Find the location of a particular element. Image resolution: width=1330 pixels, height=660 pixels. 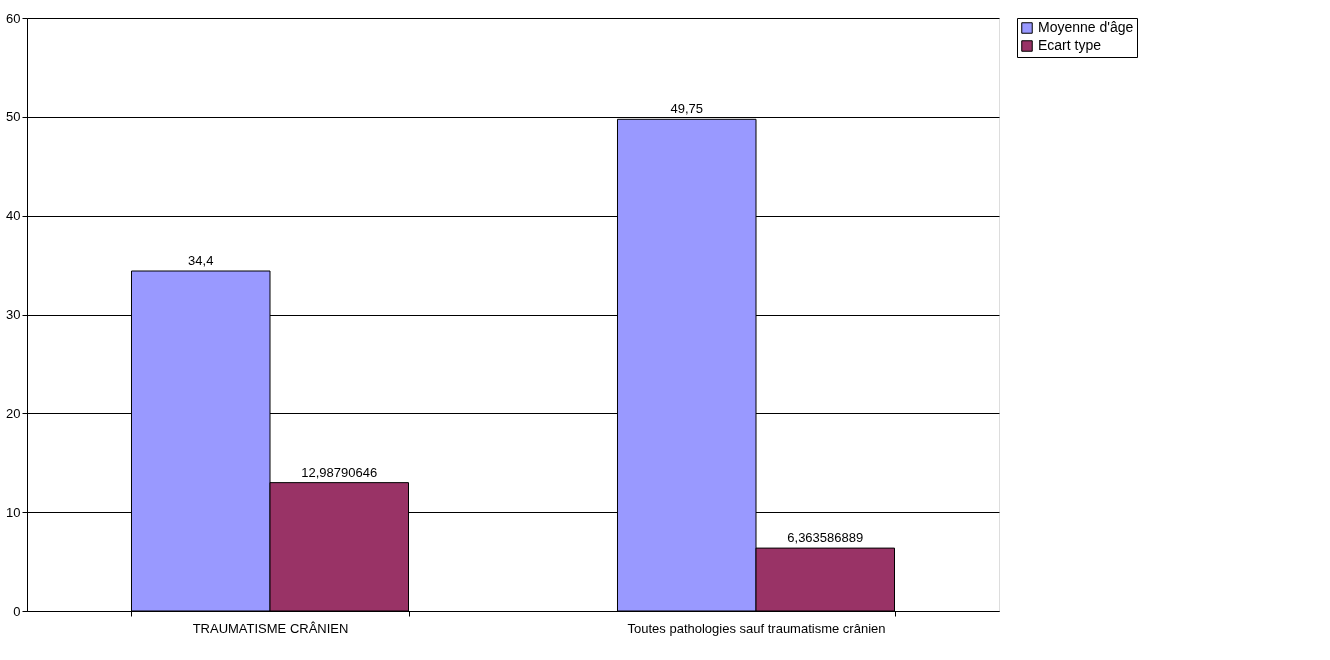

y-tick-label: 60 is located at coordinates (13, 18).